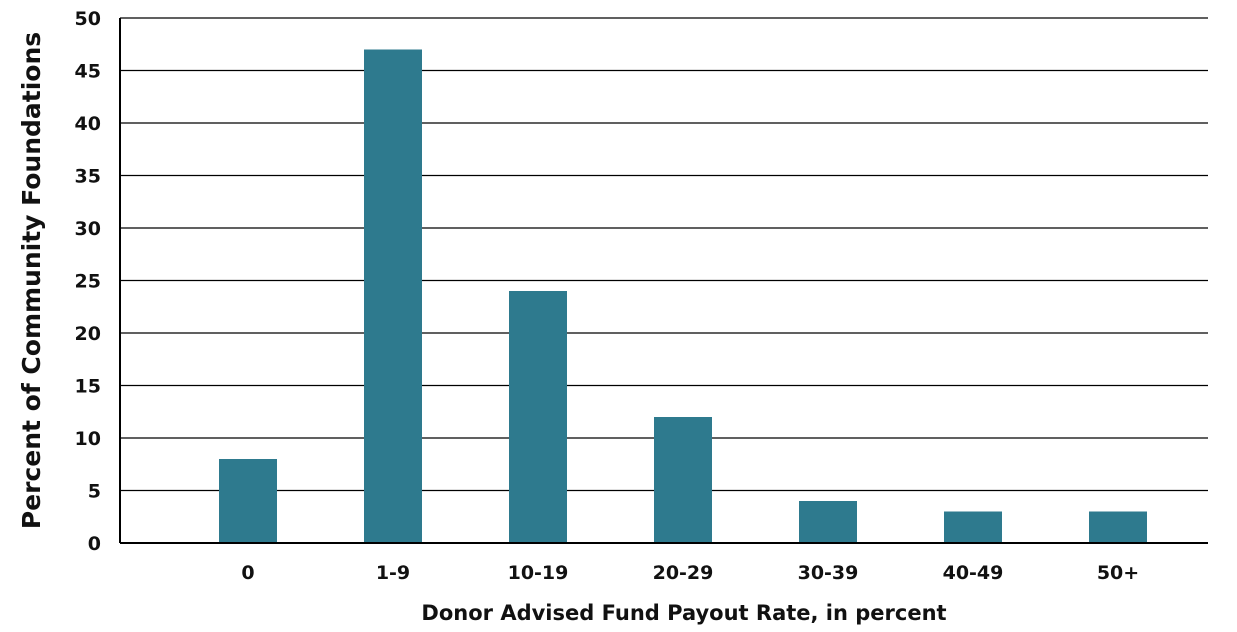 The width and height of the screenshot is (1237, 632). What do you see at coordinates (94, 544) in the screenshot?
I see `y-tick-label: 0` at bounding box center [94, 544].